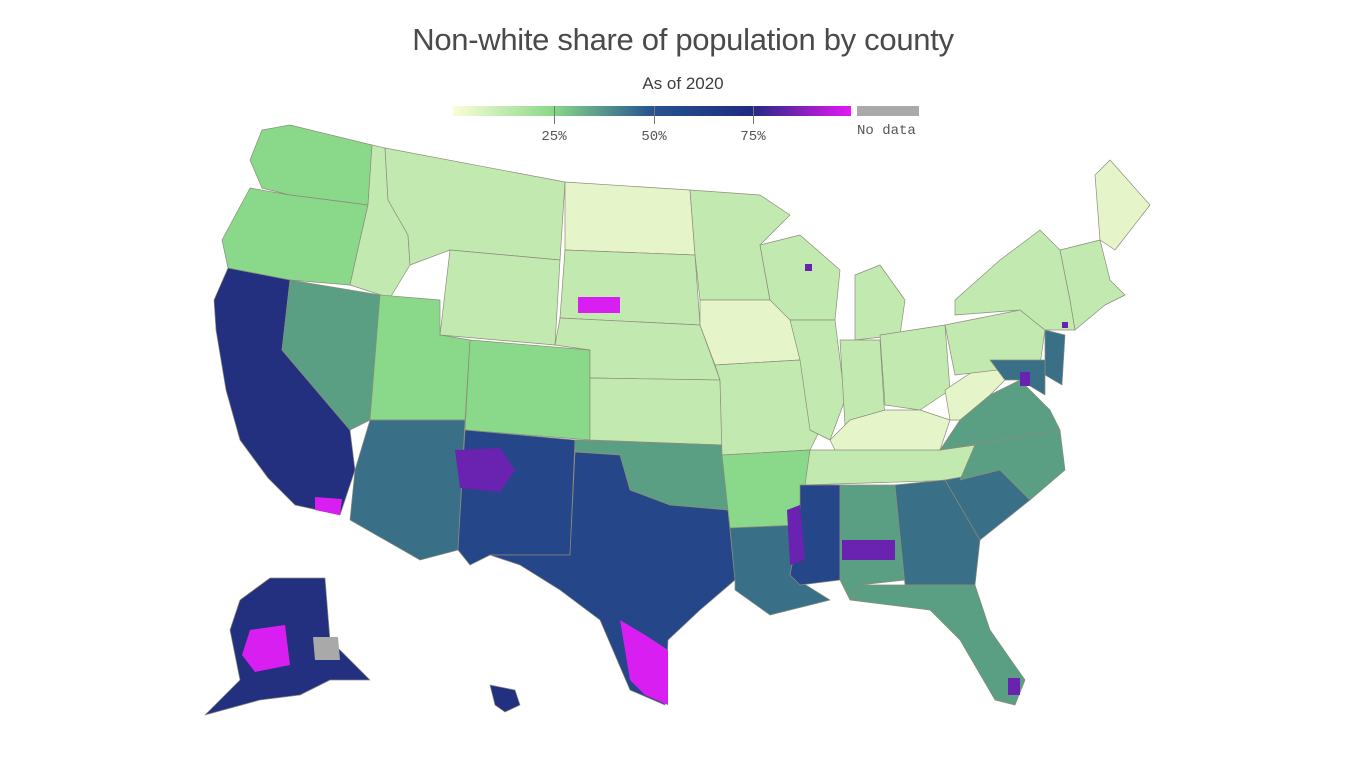  I want to click on region-kansas, so click(656, 411).